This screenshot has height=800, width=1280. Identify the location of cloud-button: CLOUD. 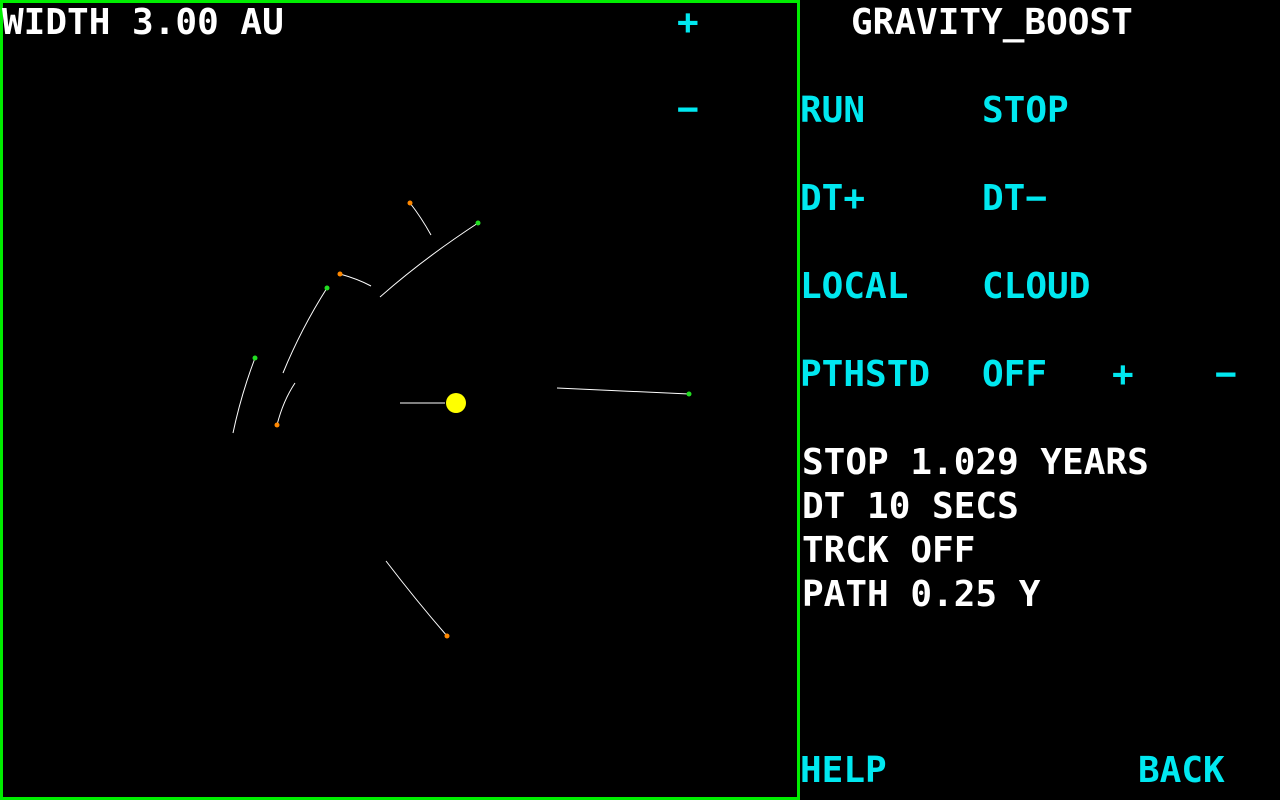
(1036, 286).